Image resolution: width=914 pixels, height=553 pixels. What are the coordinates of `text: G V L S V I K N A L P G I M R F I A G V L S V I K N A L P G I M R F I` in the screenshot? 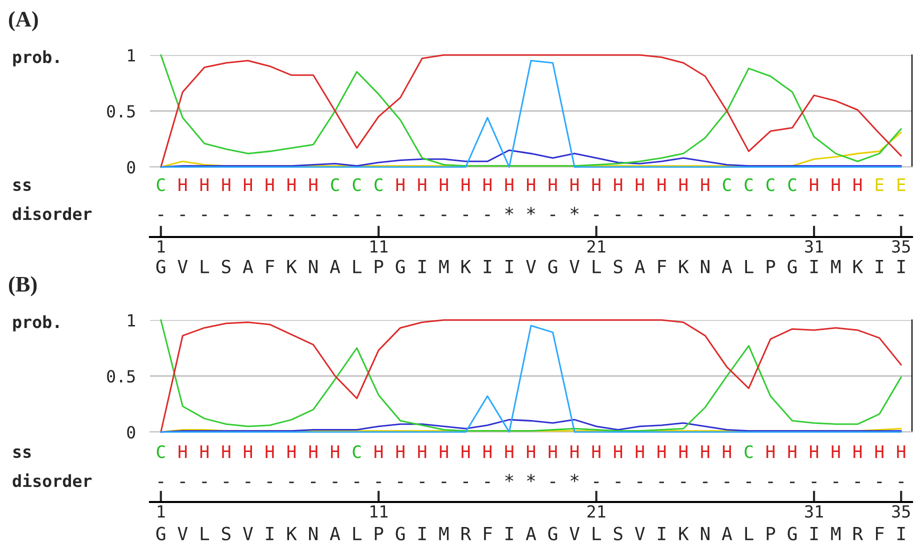 It's located at (530, 533).